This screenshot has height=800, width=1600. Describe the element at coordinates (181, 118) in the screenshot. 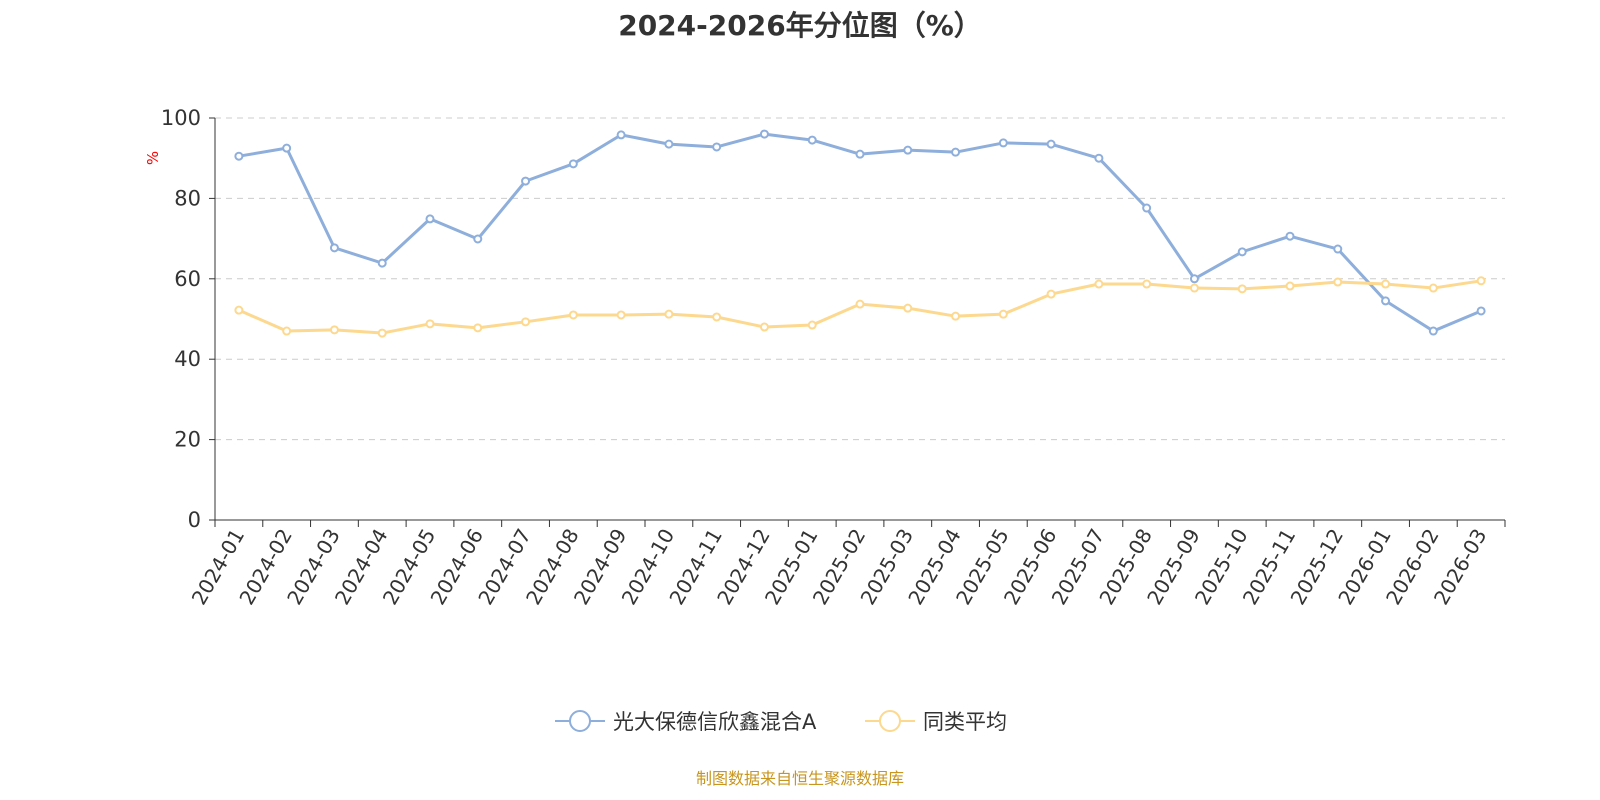

I see `y-tick-label: 100` at that location.